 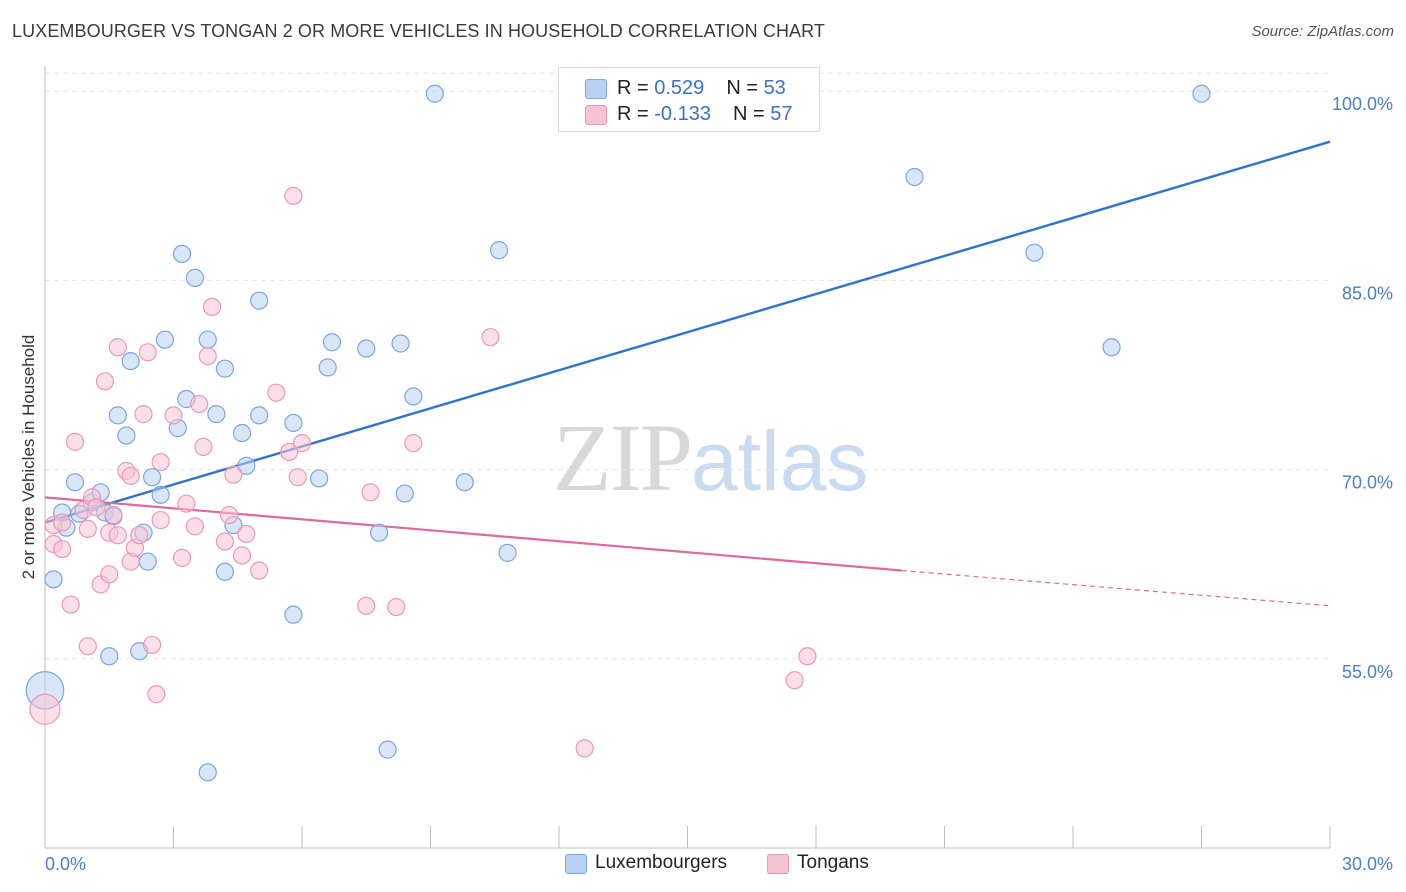 What do you see at coordinates (576, 864) in the screenshot?
I see `legend-swatch-blue` at bounding box center [576, 864].